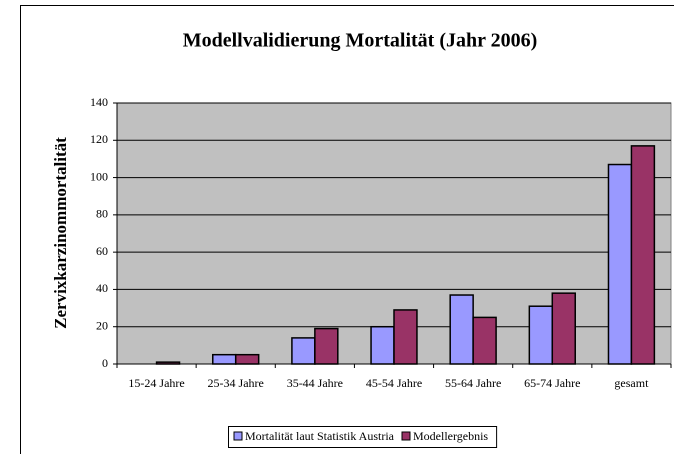 The height and width of the screenshot is (454, 674). Describe the element at coordinates (105, 363) in the screenshot. I see `y-tick-label: 0` at that location.